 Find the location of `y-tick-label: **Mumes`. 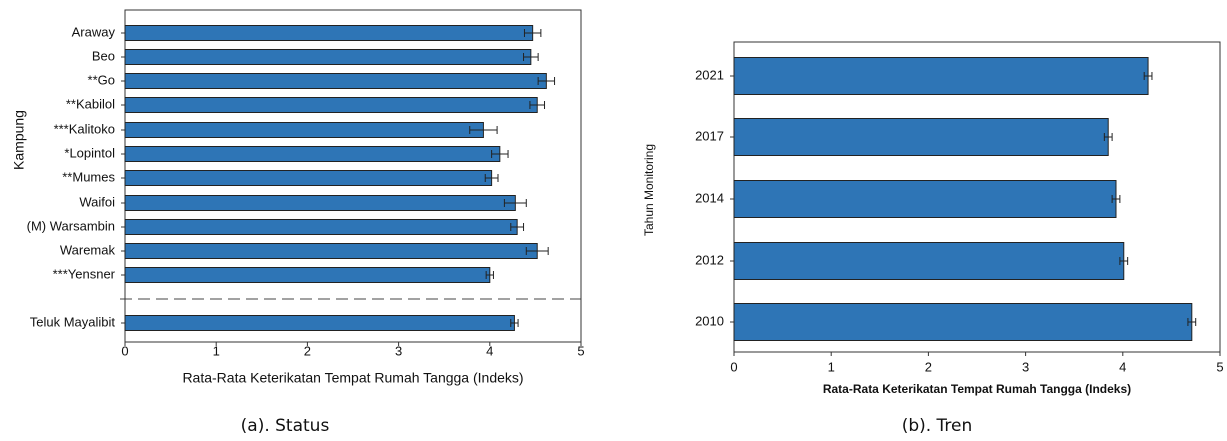

y-tick-label: **Mumes is located at coordinates (88, 176).